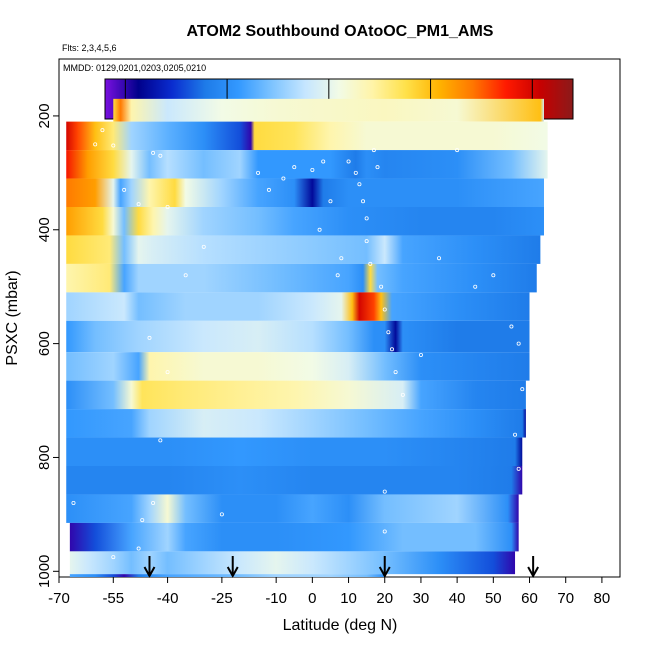 The width and height of the screenshot is (650, 650). What do you see at coordinates (44, 229) in the screenshot?
I see `y-tick-label: 400` at bounding box center [44, 229].